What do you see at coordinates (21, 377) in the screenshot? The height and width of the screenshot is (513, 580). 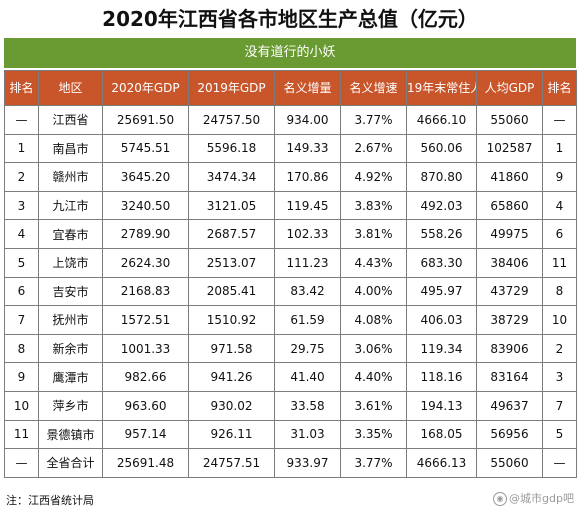 I see `rank-cell: 9` at bounding box center [21, 377].